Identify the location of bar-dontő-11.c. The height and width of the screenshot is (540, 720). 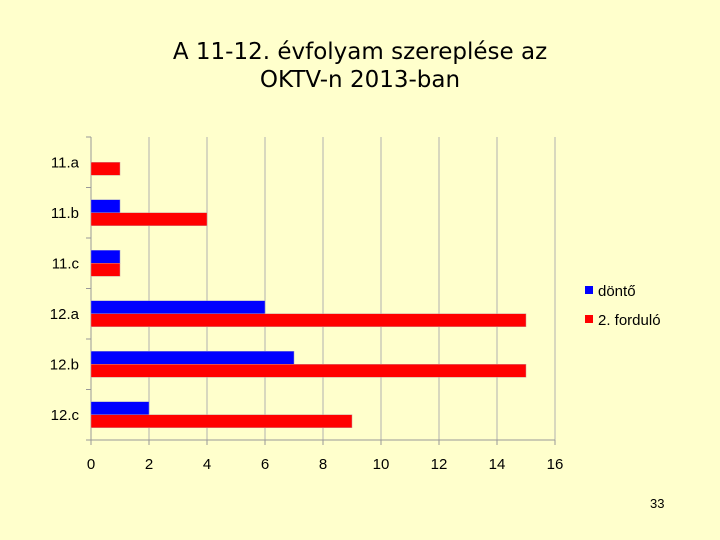
(105, 257).